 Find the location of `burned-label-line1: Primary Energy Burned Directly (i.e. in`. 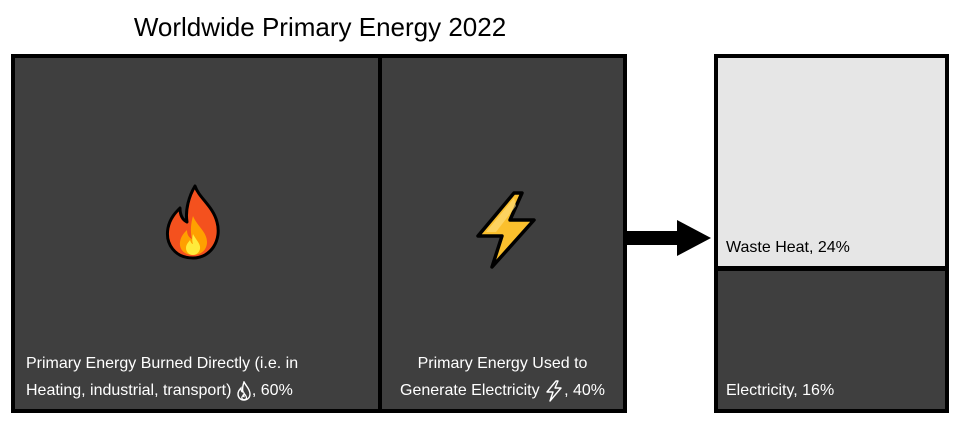

burned-label-line1: Primary Energy Burned Directly (i.e. in is located at coordinates (162, 363).